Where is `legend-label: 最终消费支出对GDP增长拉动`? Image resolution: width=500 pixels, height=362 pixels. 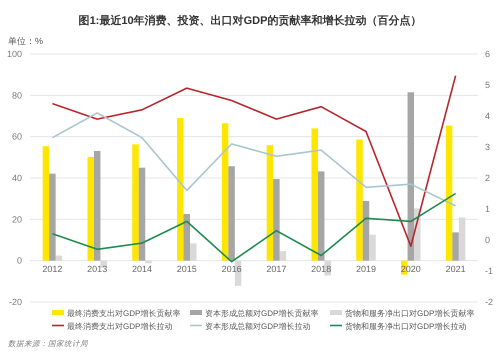 legend-label: 最终消费支出对GDP增长拉动 is located at coordinates (119, 326).